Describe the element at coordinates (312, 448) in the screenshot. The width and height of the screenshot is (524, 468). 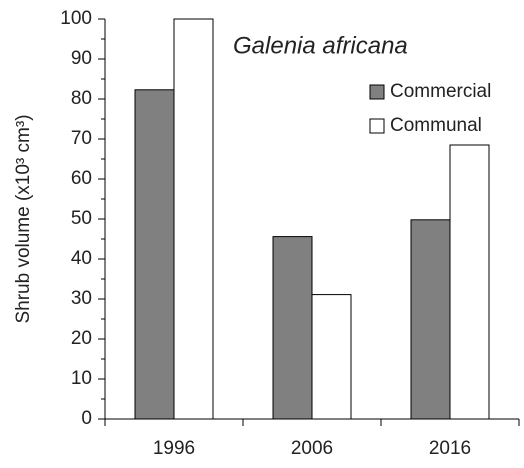
I see `x-tick-label: 2006` at that location.